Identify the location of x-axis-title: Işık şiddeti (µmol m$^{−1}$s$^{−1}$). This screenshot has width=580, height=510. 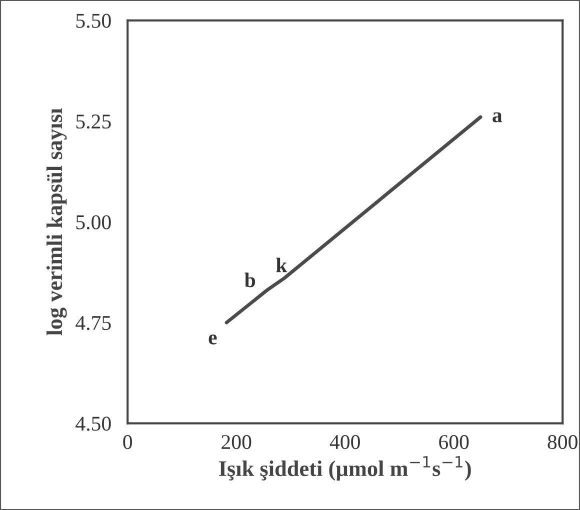
(345, 468).